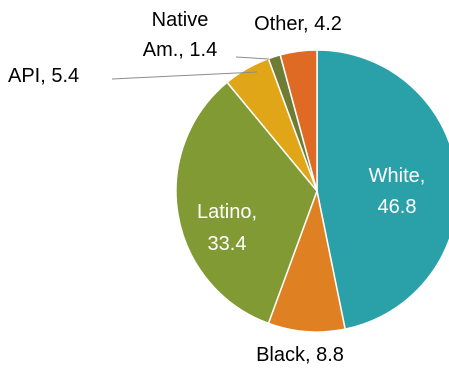  What do you see at coordinates (184, 75) in the screenshot?
I see `leader-line-api` at bounding box center [184, 75].